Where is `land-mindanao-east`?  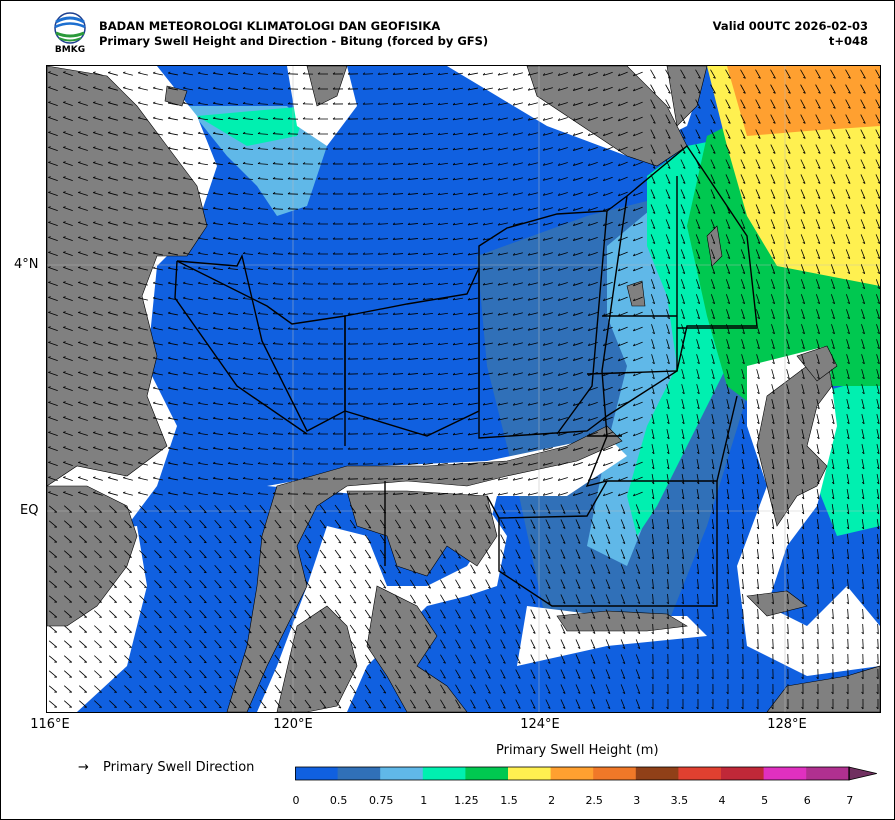 land-mindanao-east is located at coordinates (687, 96).